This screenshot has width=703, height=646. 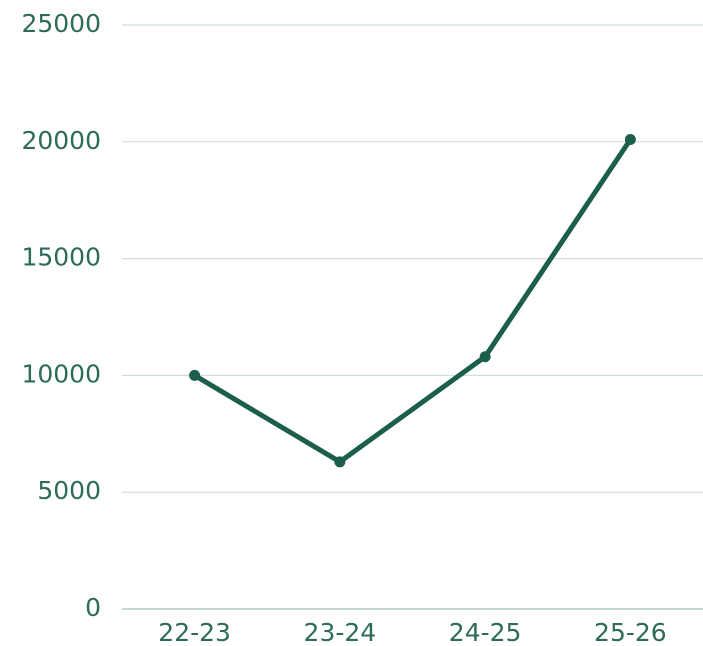 I want to click on y-tick-label: 5000, so click(x=69, y=490).